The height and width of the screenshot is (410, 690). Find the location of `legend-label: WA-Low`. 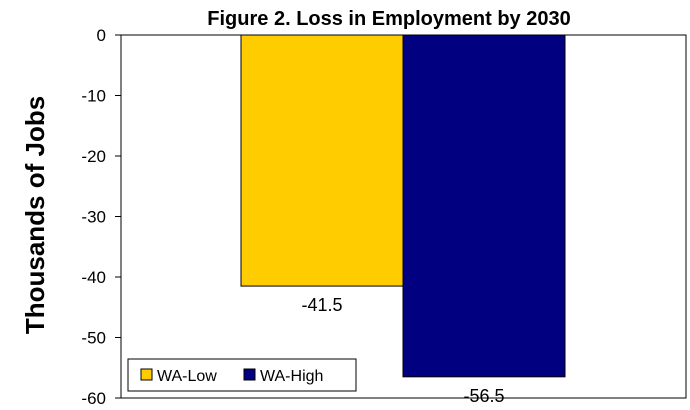

legend-label: WA-Low is located at coordinates (187, 376).